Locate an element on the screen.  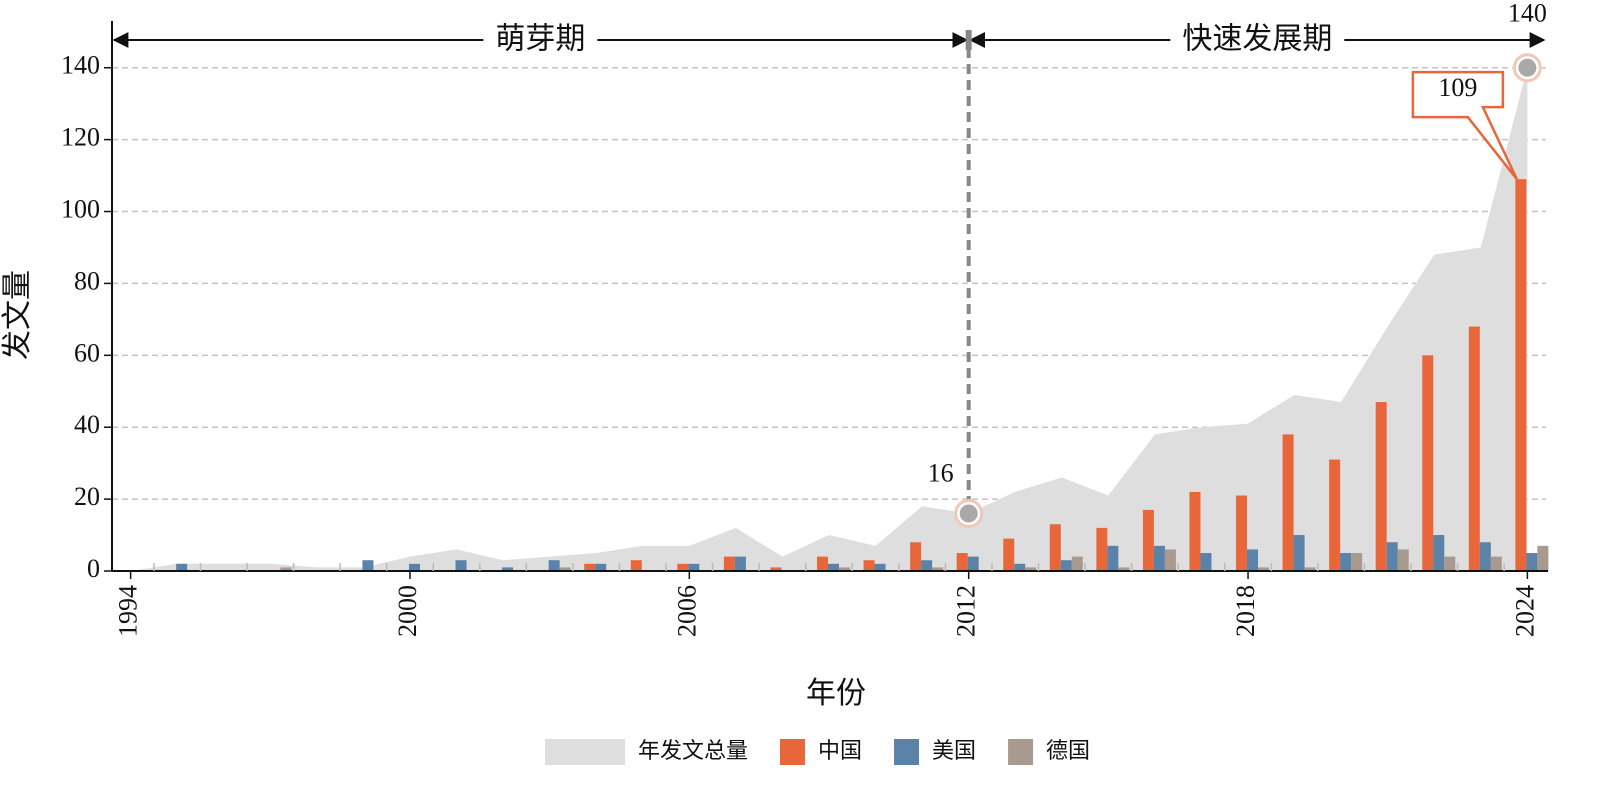
y-tick-label: 60 is located at coordinates (87, 352).